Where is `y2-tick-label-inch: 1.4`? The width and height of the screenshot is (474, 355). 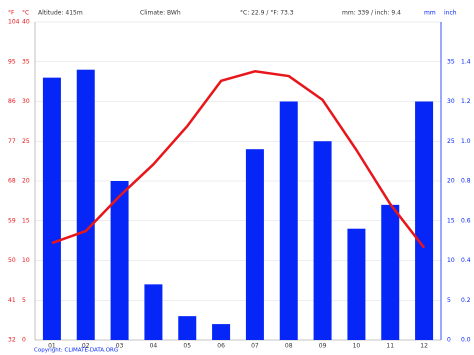
y2-tick-label-inch: 1.4 is located at coordinates (466, 61).